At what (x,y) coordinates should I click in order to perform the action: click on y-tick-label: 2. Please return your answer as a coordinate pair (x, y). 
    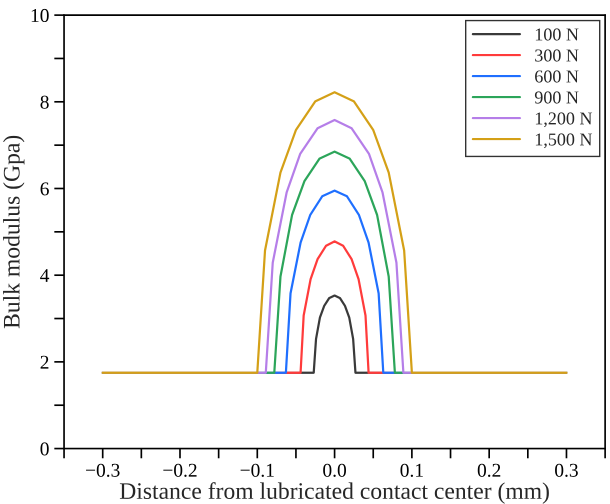
    Looking at the image, I should click on (44, 362).